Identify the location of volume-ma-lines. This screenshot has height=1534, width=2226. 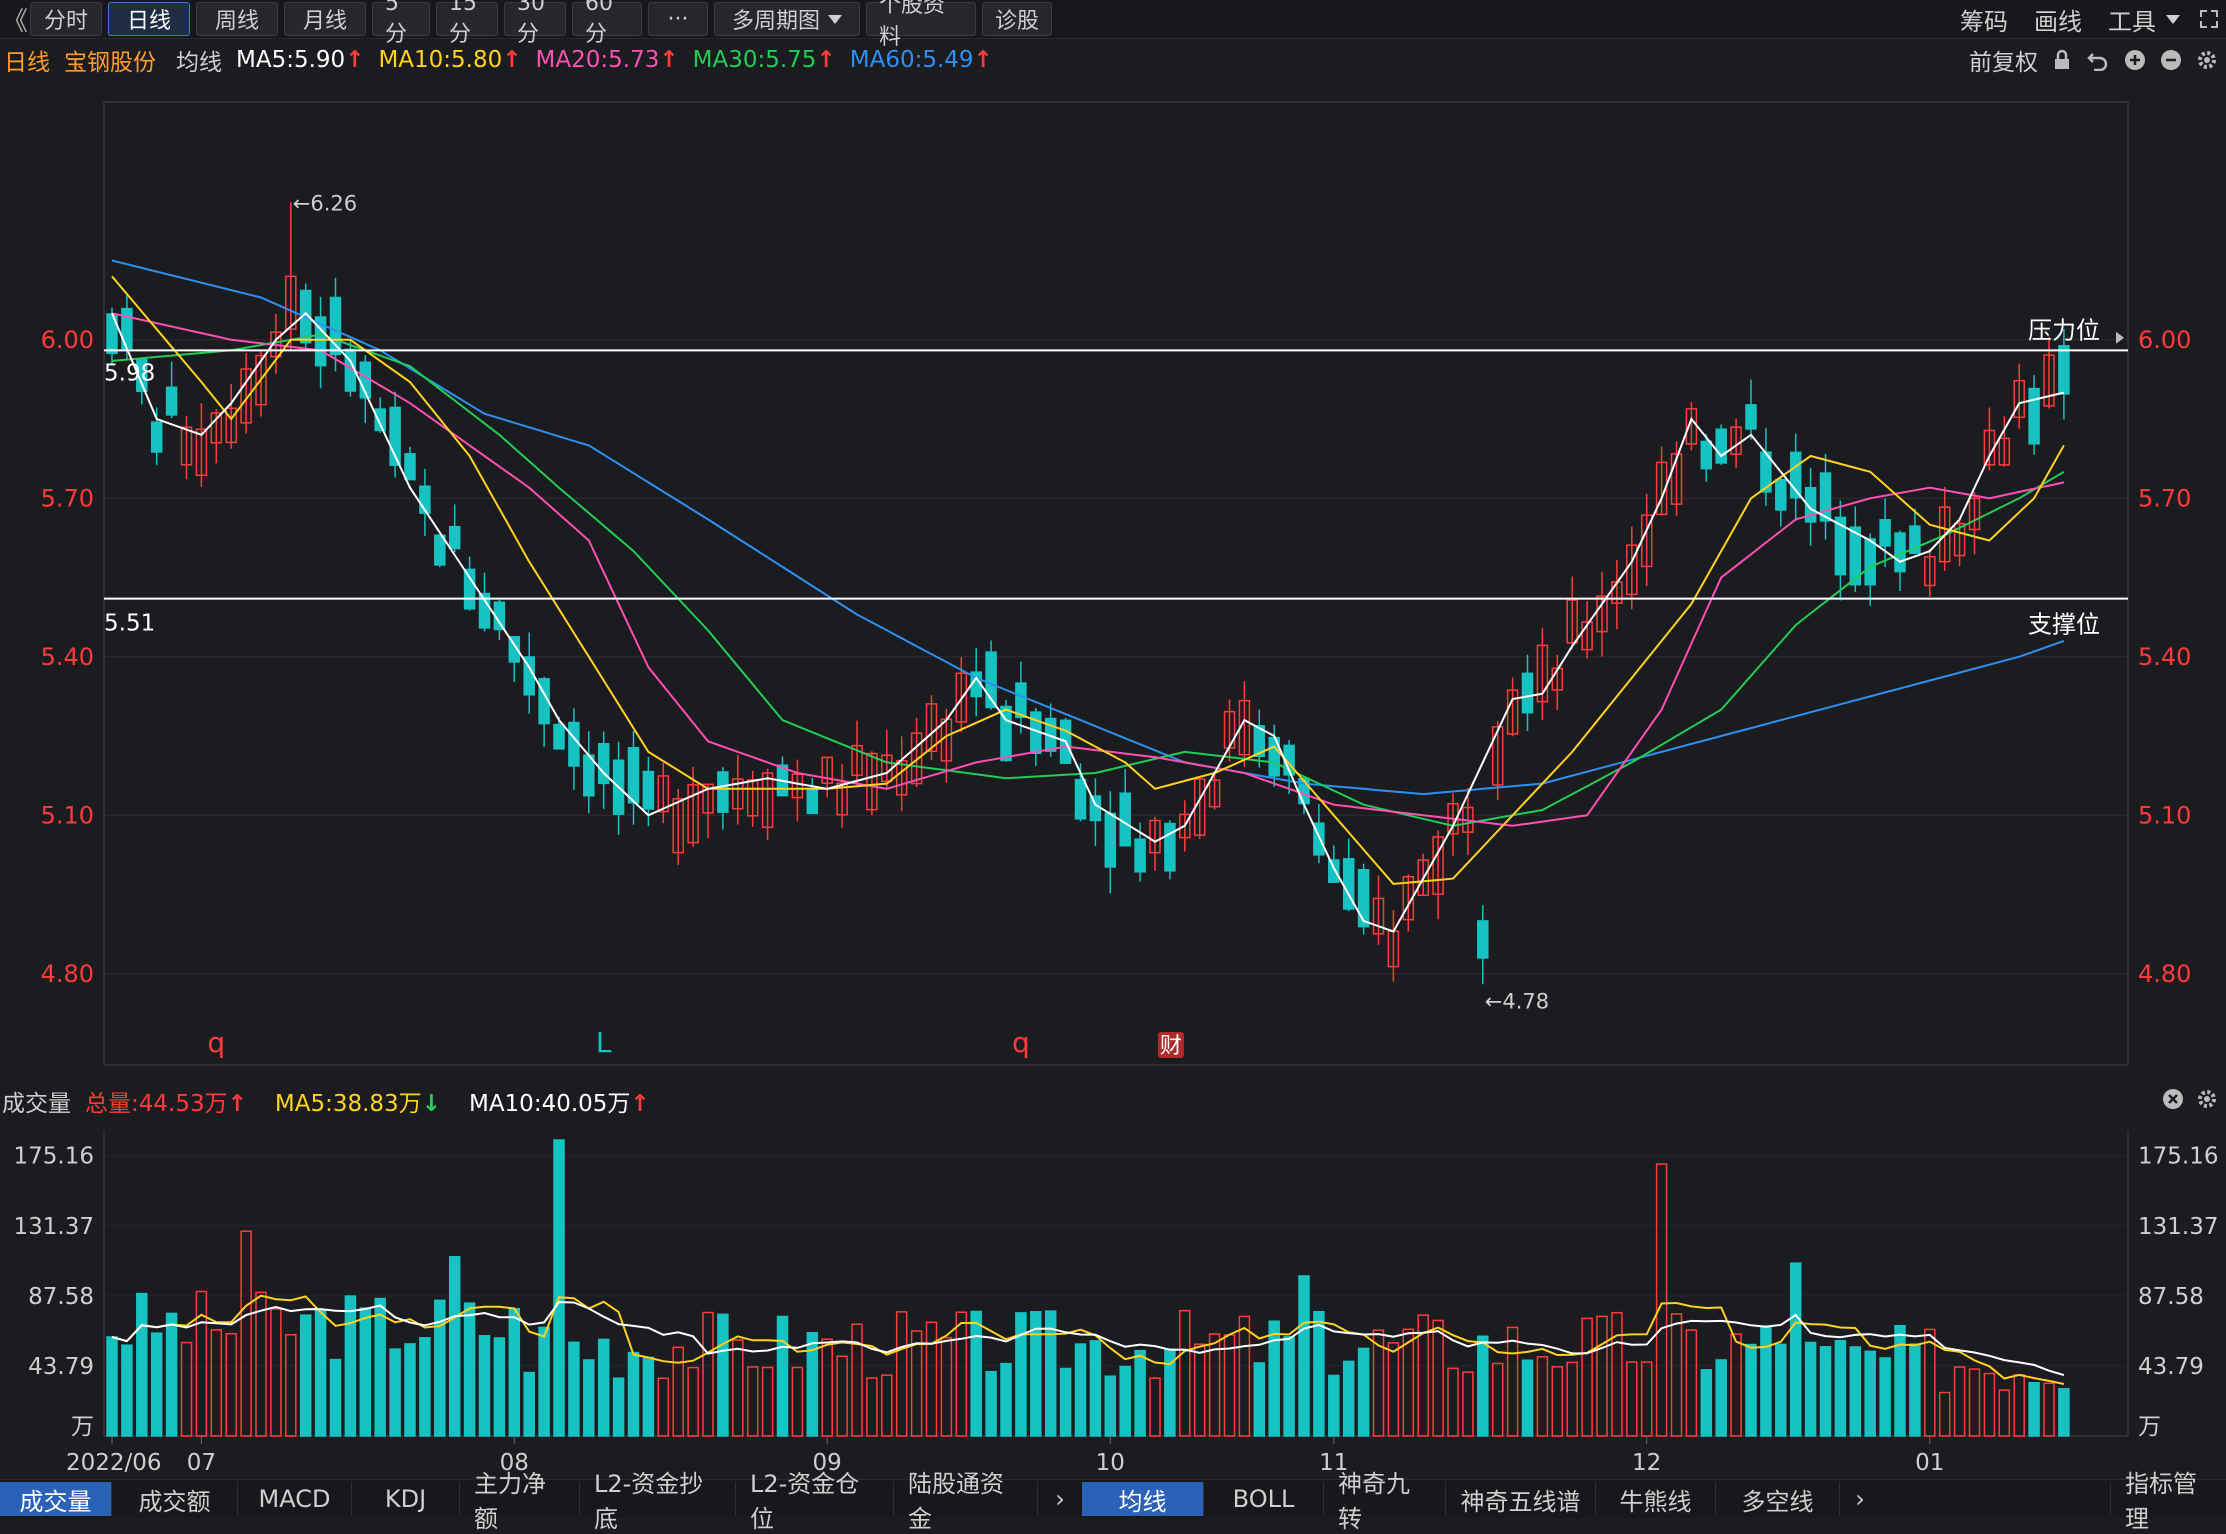
(1088, 1339).